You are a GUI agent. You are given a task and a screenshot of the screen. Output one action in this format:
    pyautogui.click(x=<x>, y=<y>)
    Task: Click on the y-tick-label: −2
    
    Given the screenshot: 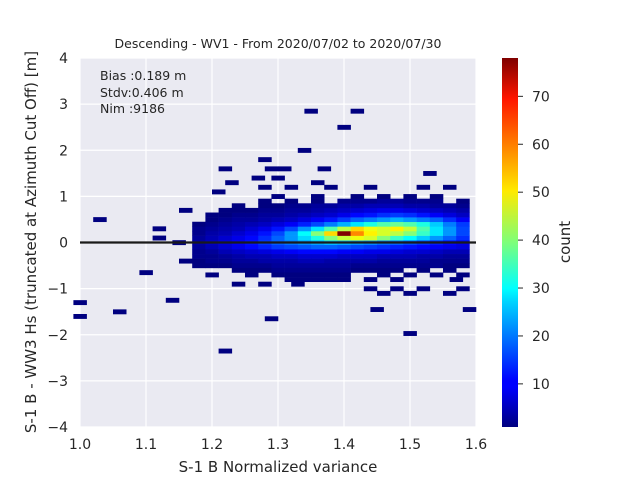 What is the action you would take?
    pyautogui.click(x=57, y=336)
    